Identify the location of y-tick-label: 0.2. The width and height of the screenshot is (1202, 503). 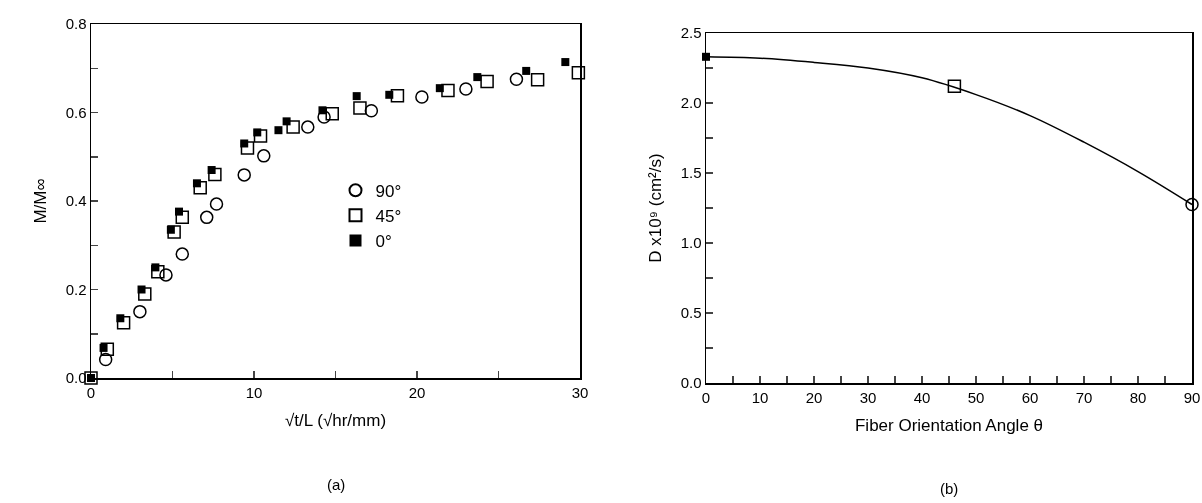
(76, 289).